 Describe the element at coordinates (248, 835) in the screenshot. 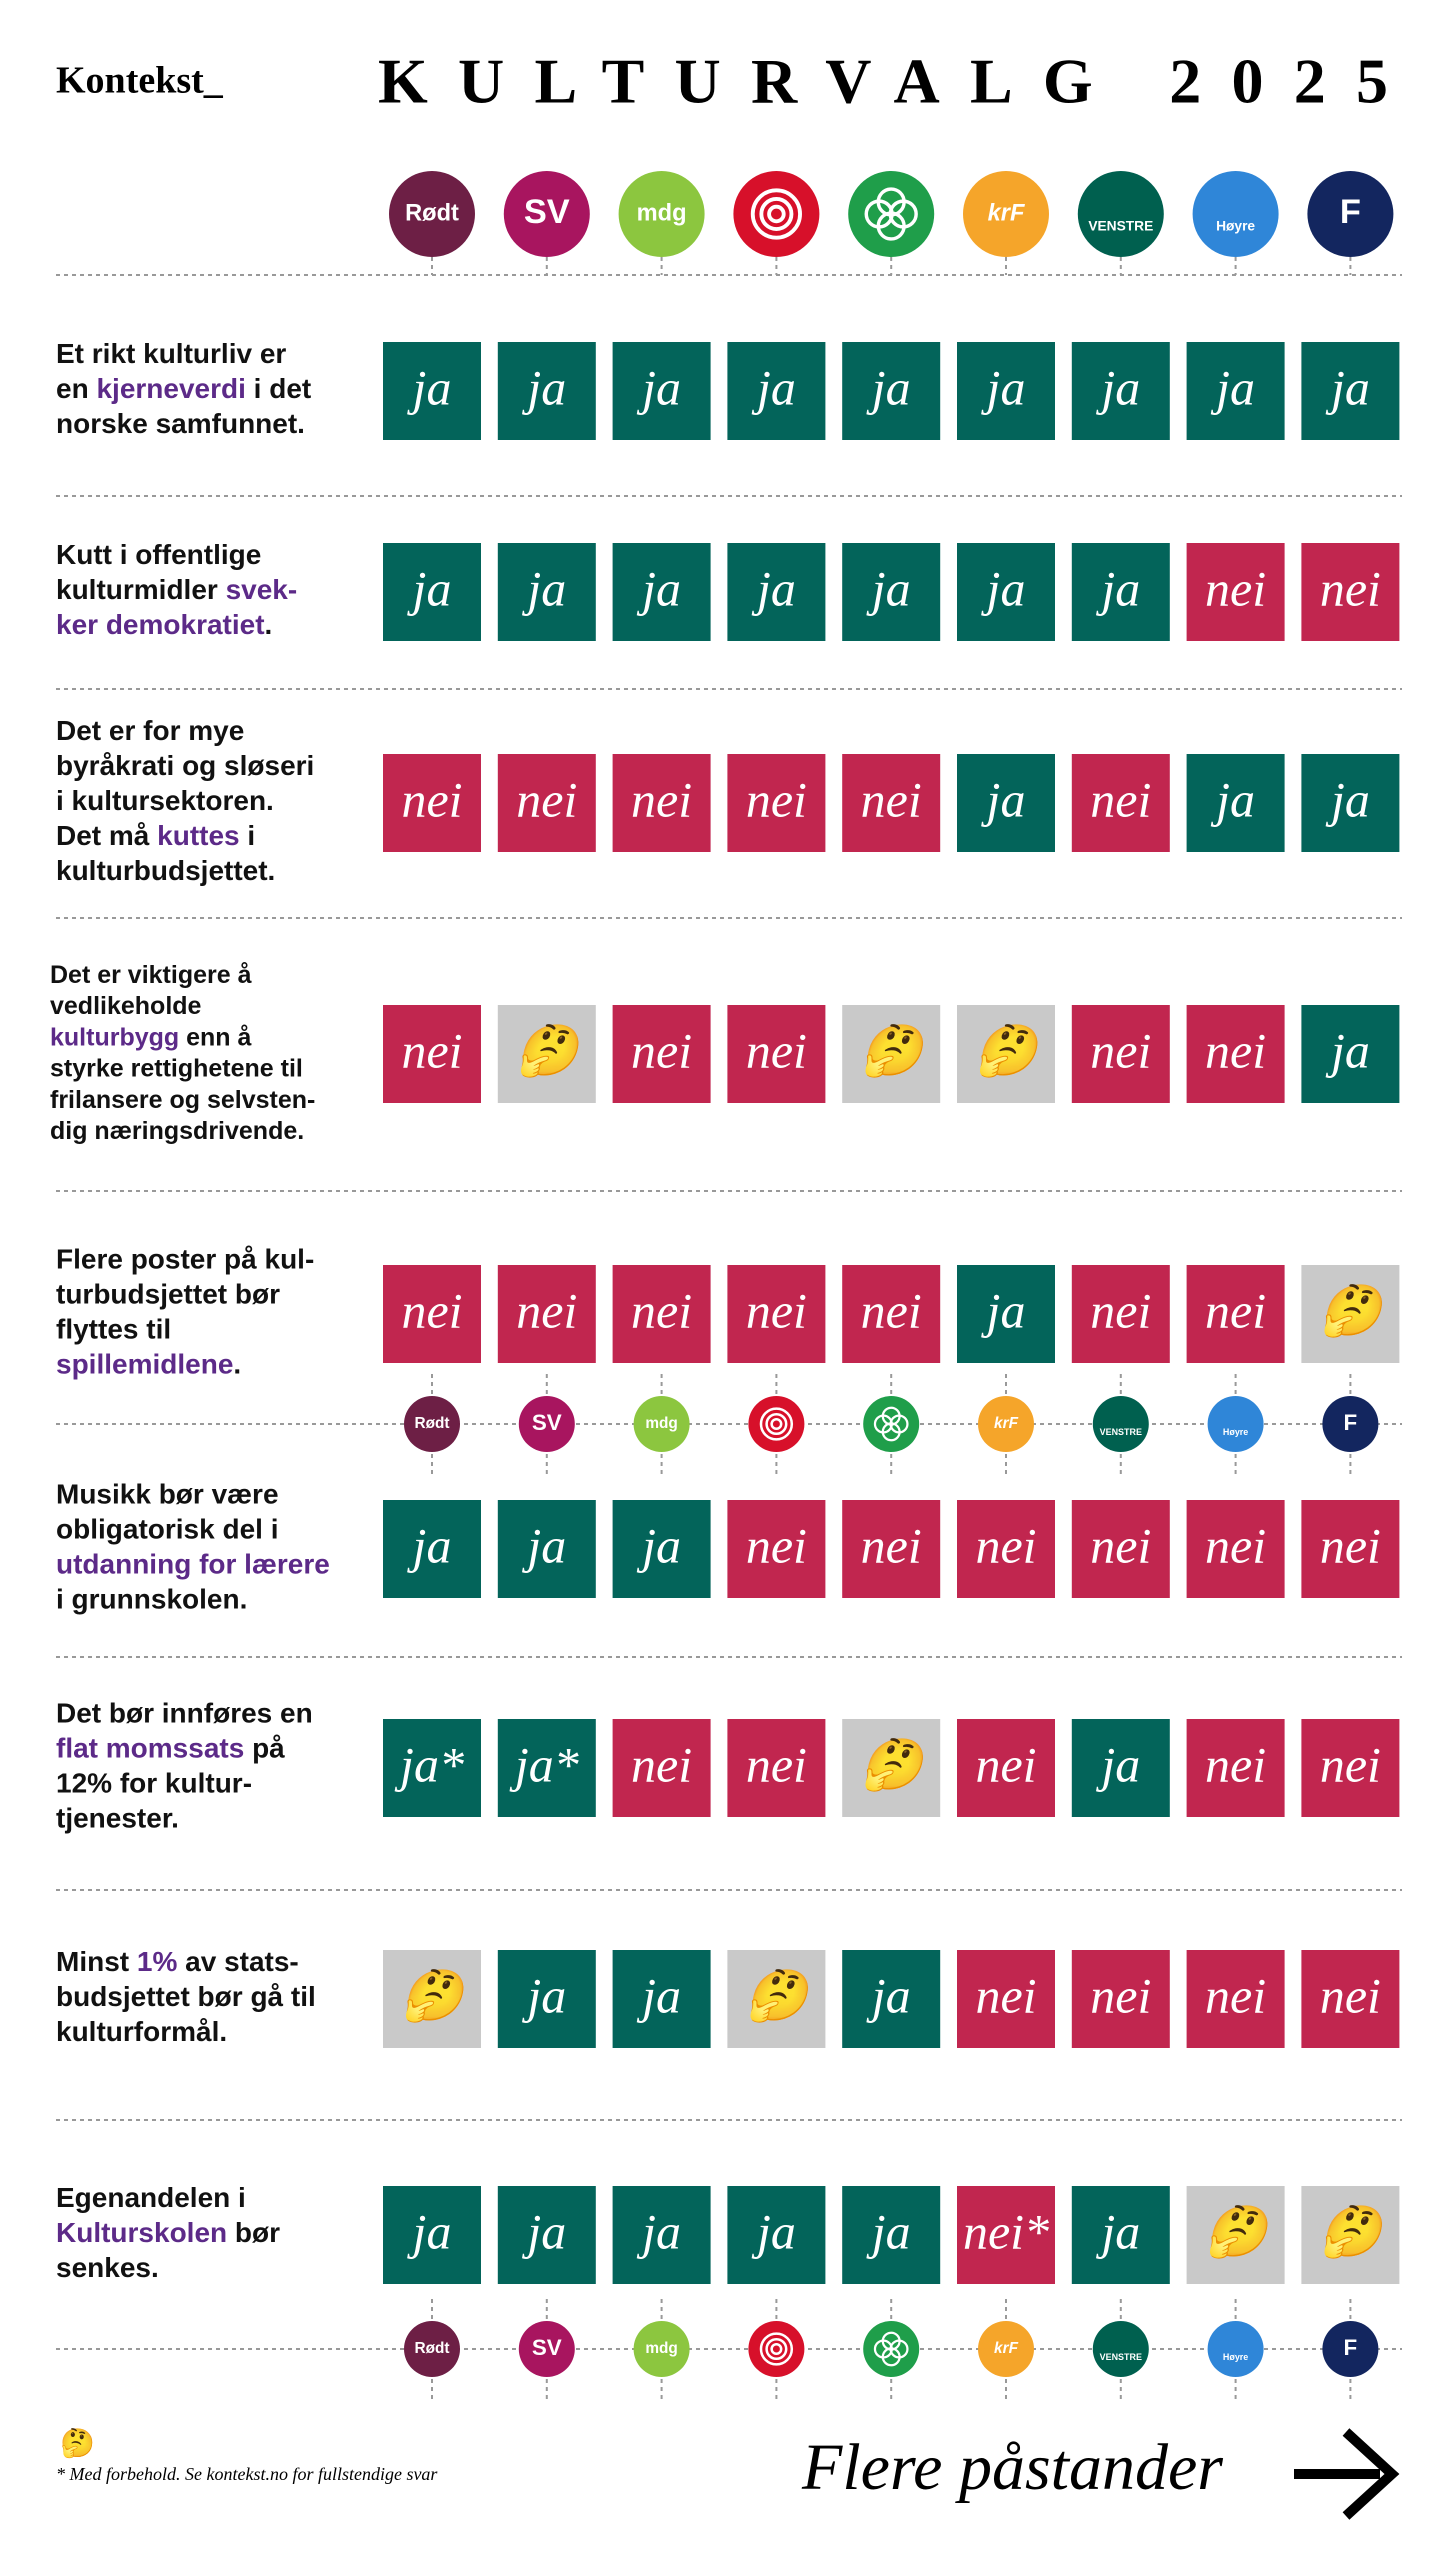

I see `text: i` at that location.